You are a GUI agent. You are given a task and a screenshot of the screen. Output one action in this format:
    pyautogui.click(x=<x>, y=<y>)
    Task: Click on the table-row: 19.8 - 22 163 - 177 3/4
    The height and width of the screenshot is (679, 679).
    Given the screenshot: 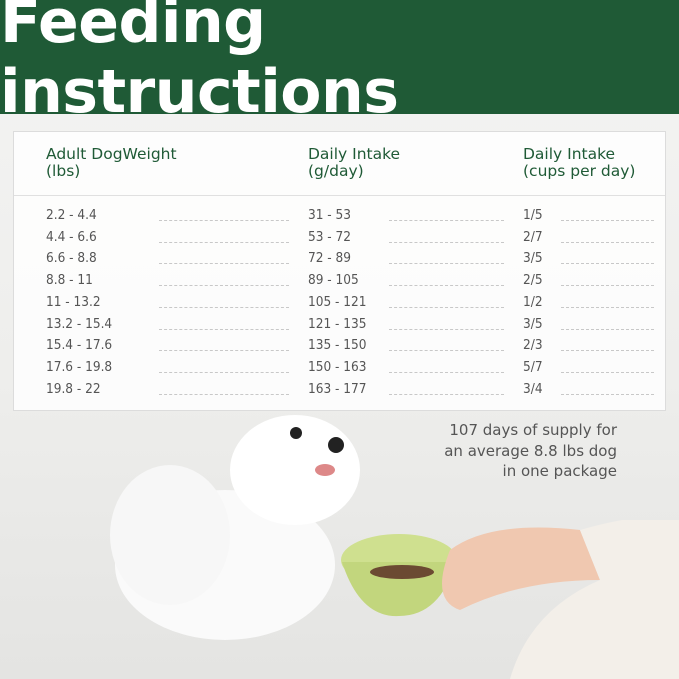 What is the action you would take?
    pyautogui.click(x=339, y=392)
    